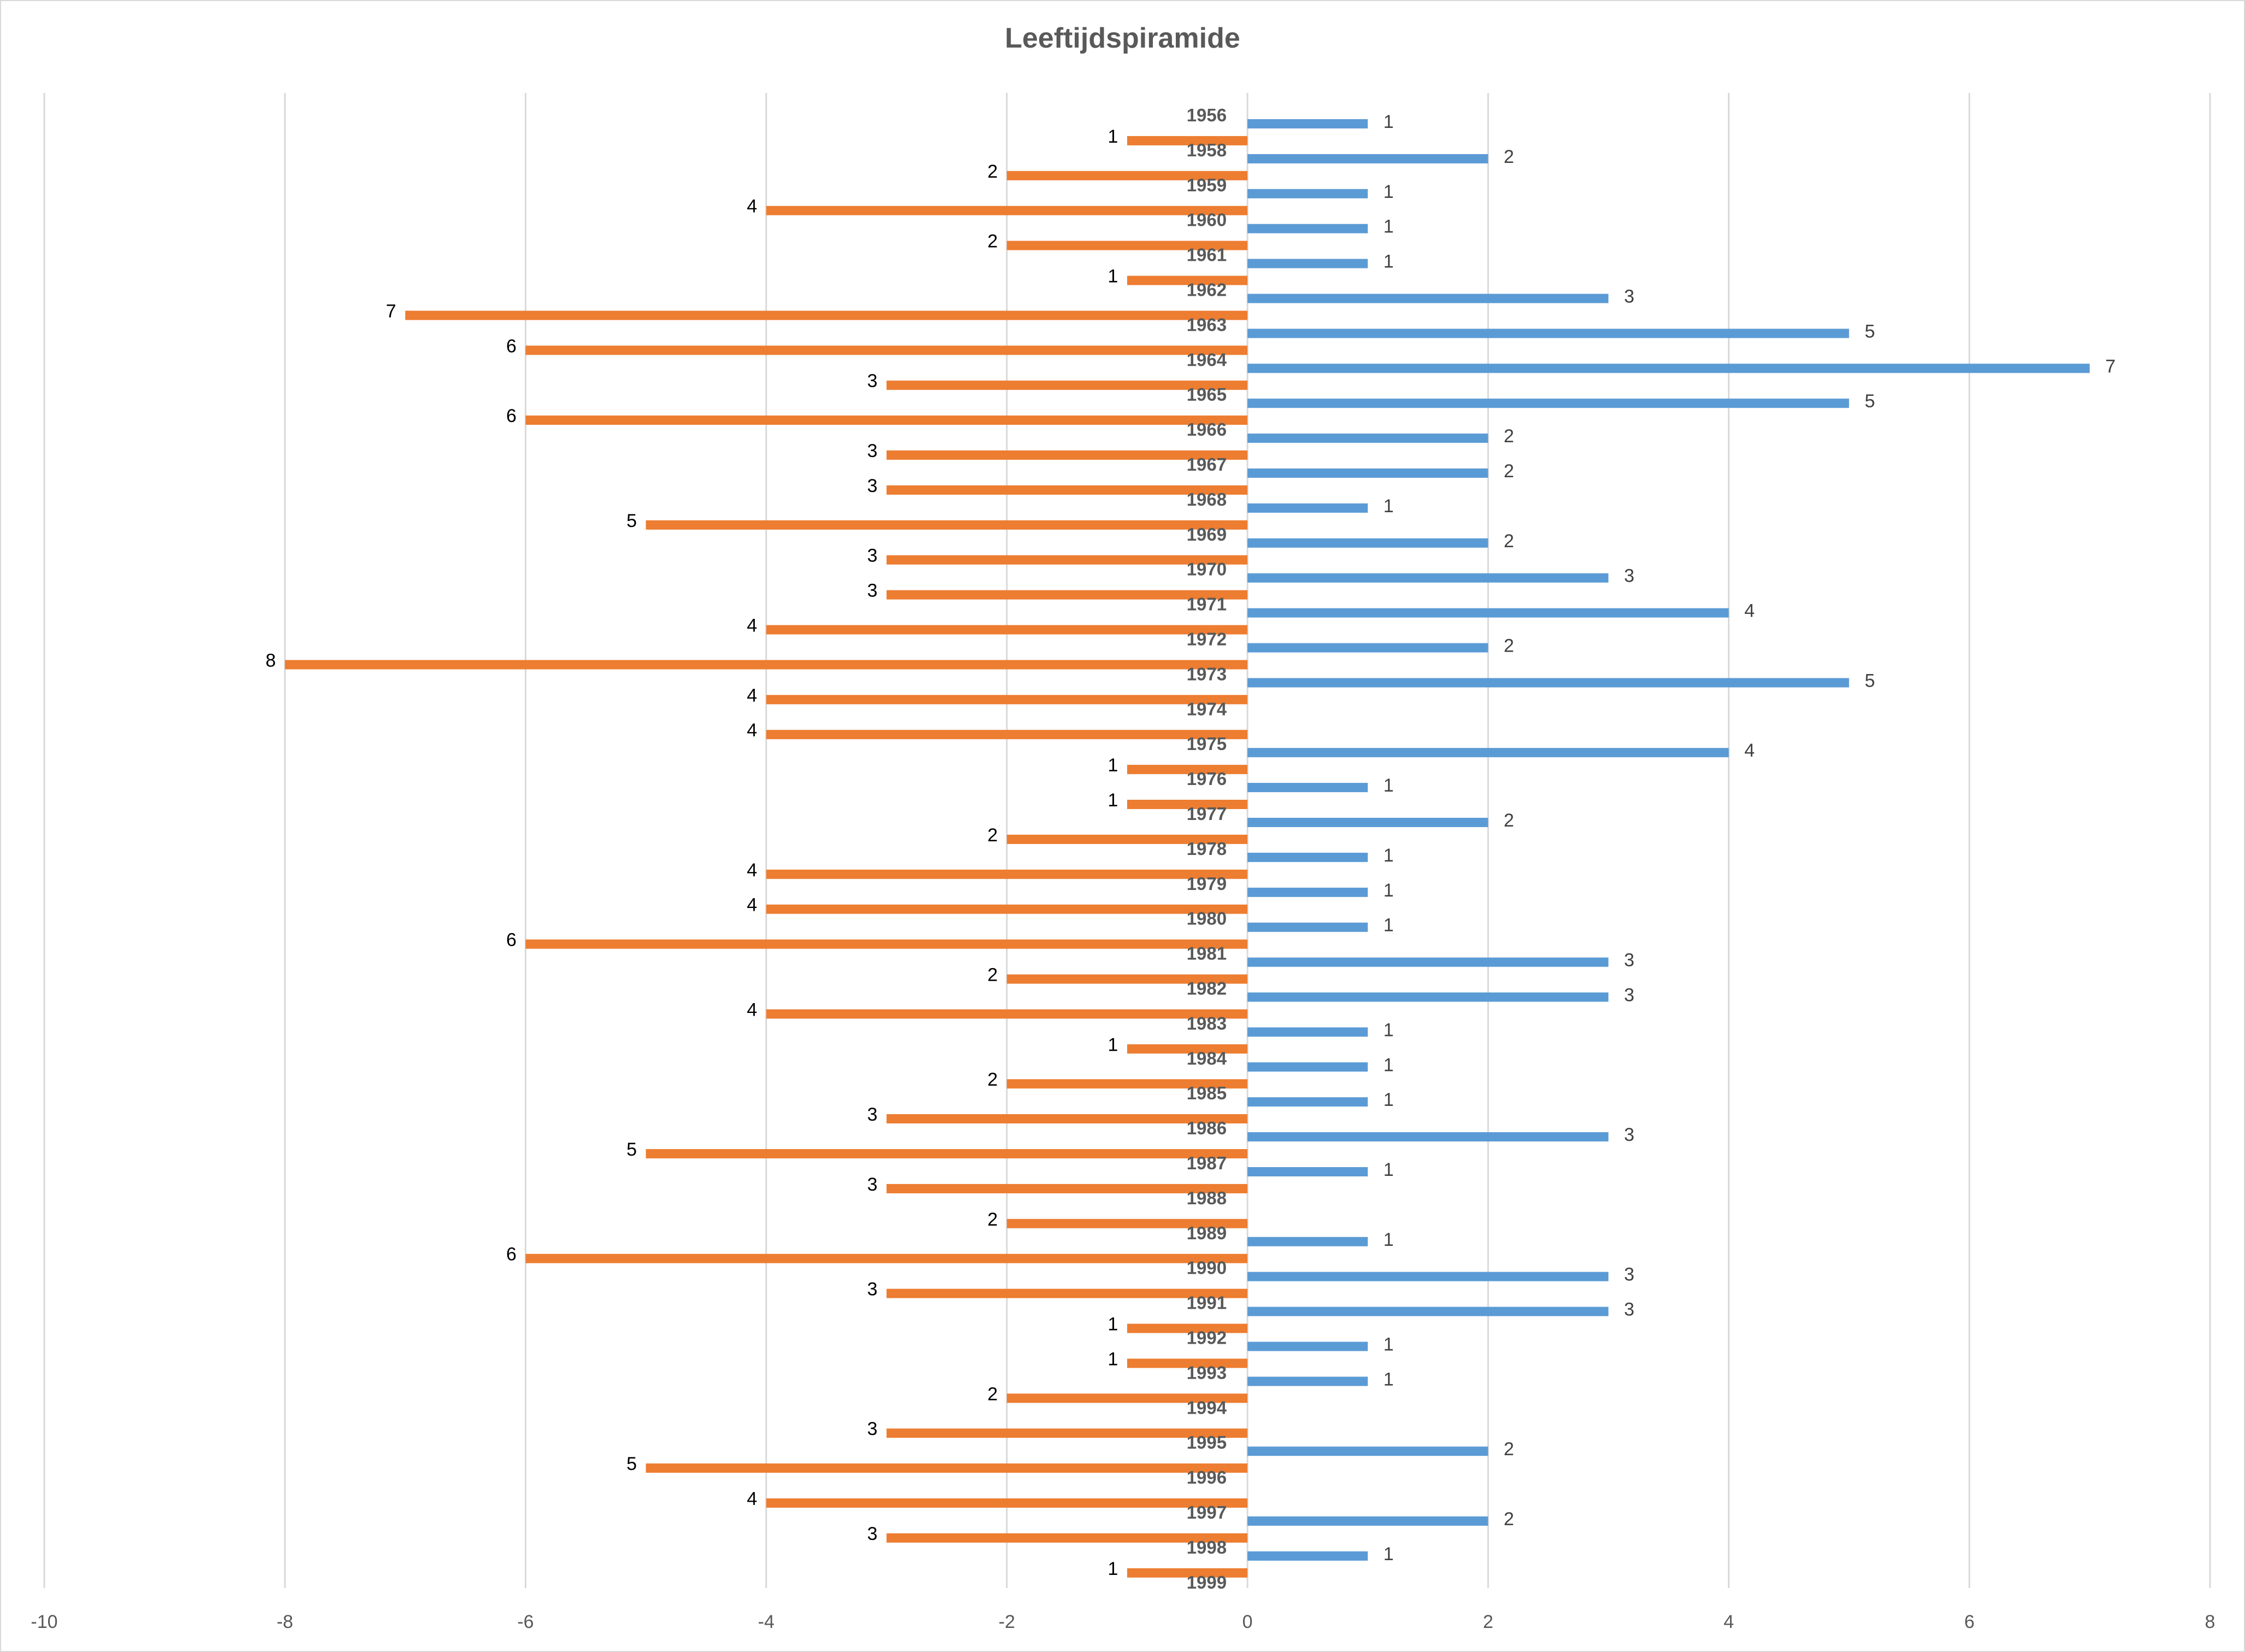 This screenshot has height=1652, width=2245. What do you see at coordinates (1207, 1338) in the screenshot?
I see `category-label: 1992` at bounding box center [1207, 1338].